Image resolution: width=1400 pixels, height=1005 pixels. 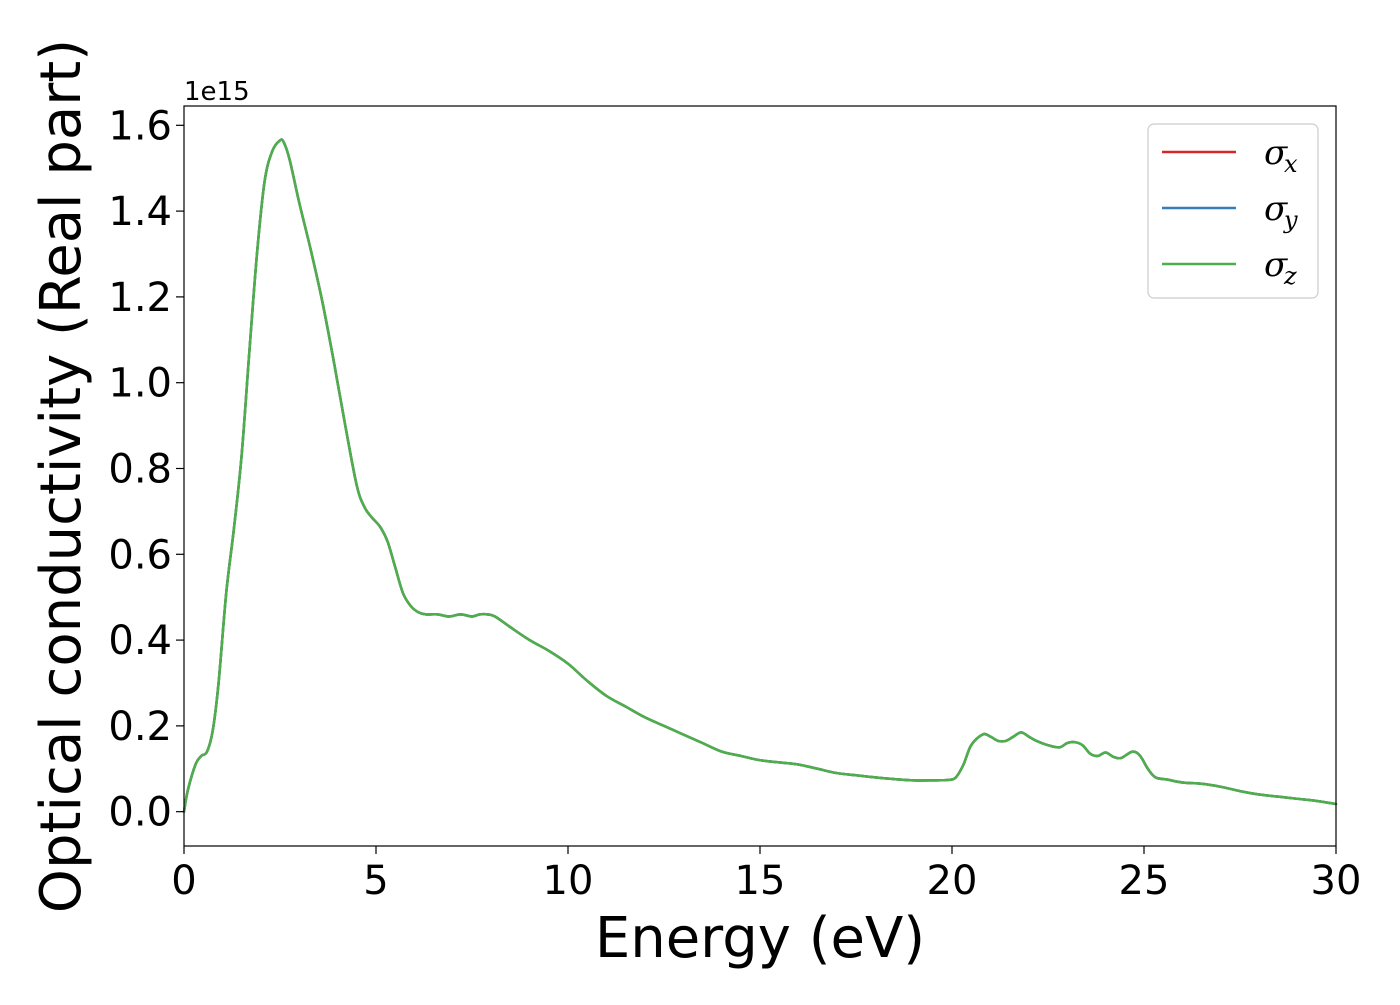 I want to click on x-tick-label: 15, so click(x=760, y=881).